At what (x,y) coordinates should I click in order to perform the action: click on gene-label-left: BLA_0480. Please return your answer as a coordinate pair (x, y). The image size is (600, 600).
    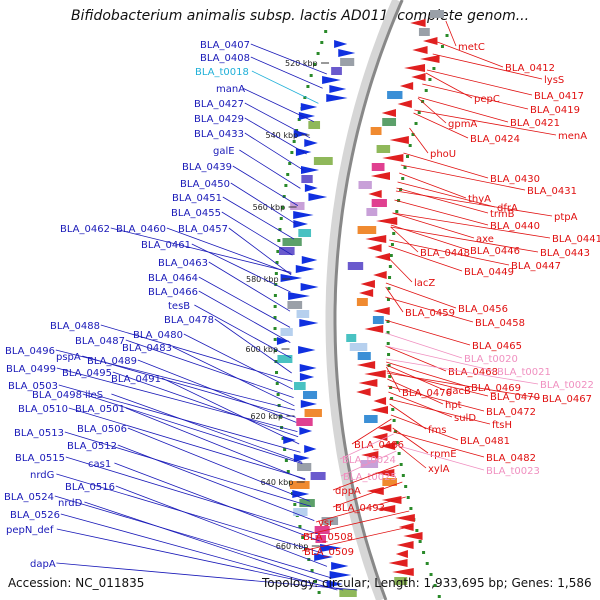
    Looking at the image, I should click on (158, 335).